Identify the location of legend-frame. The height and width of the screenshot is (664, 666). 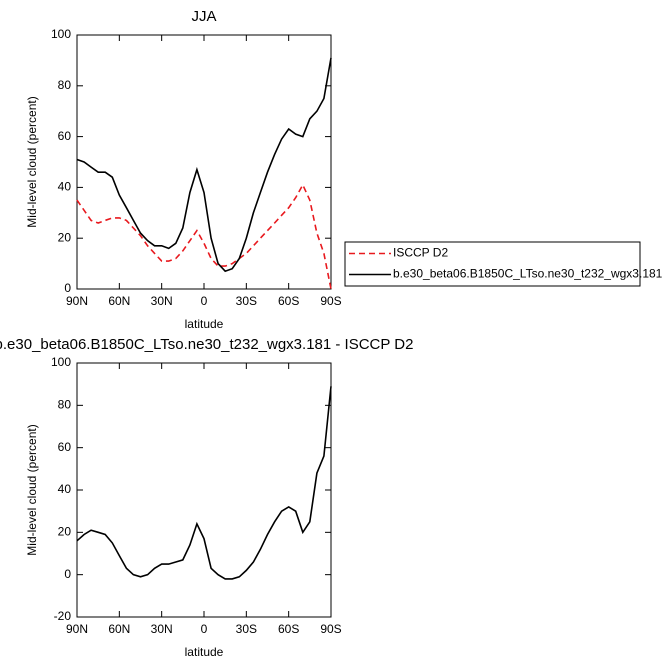
(492, 264).